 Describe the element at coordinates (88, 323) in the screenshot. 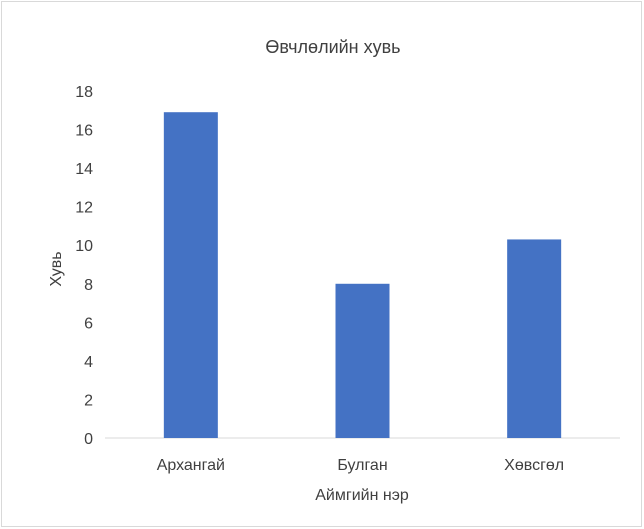

I see `y-tick-label: 6` at that location.